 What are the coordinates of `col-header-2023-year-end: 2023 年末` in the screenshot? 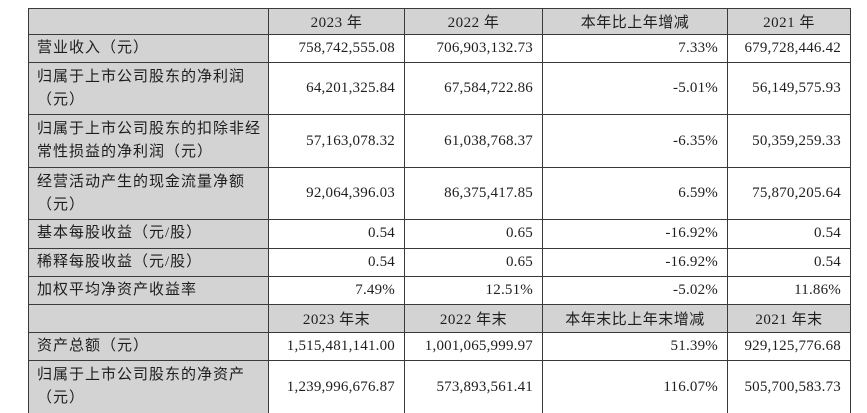 It's located at (336, 318).